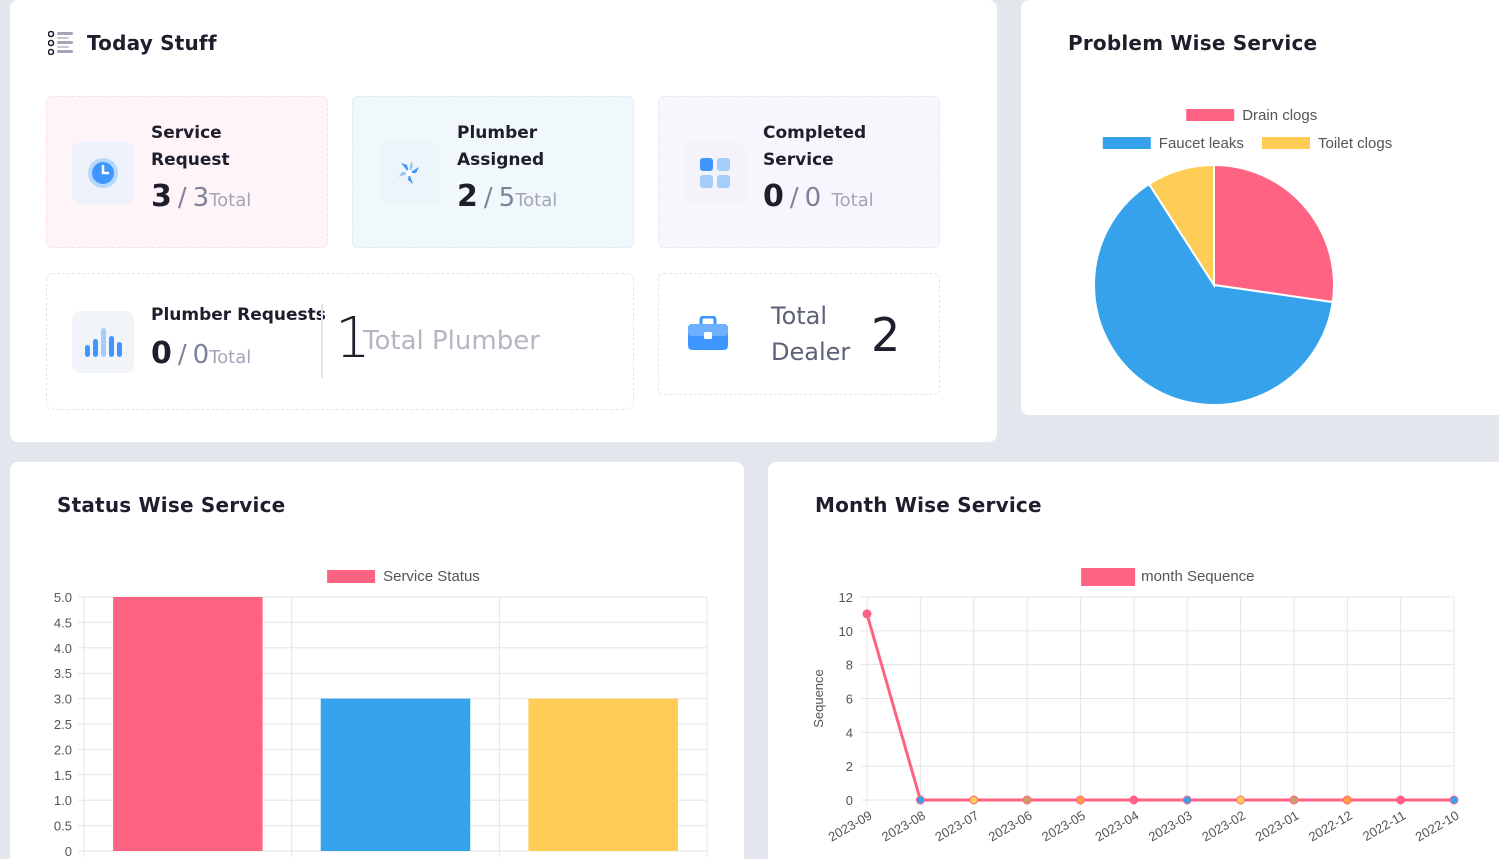  What do you see at coordinates (1159, 707) in the screenshot?
I see `series-line` at bounding box center [1159, 707].